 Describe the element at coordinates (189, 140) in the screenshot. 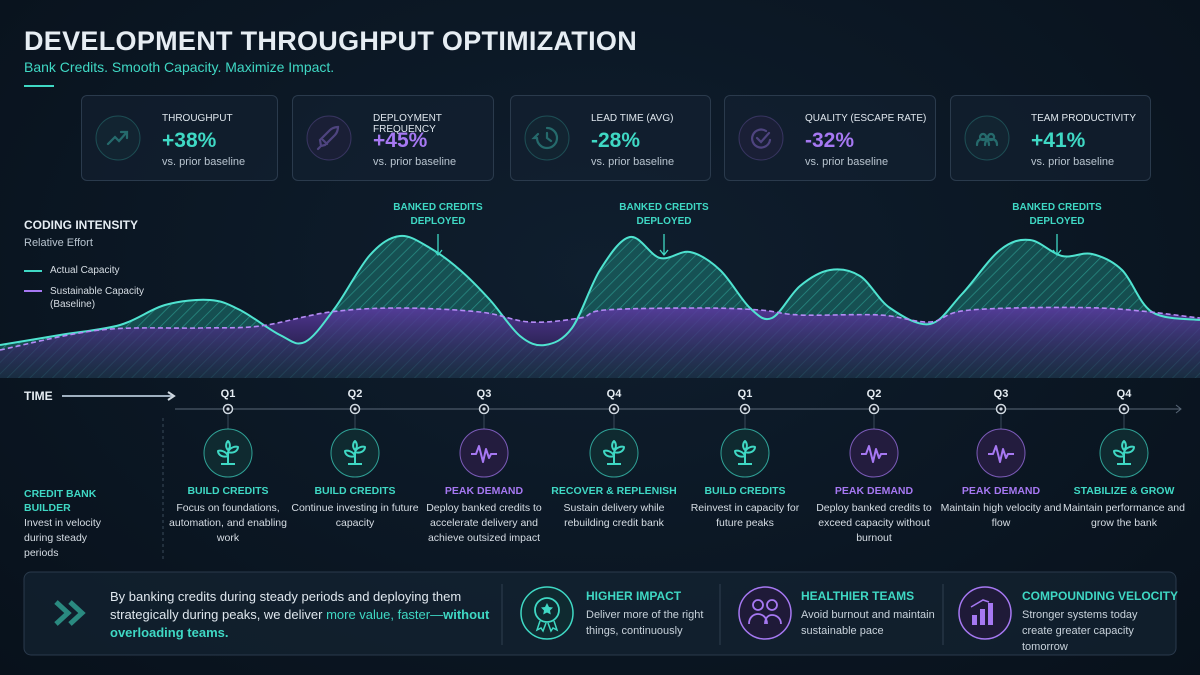

I see `kpi-value: +38%` at that location.